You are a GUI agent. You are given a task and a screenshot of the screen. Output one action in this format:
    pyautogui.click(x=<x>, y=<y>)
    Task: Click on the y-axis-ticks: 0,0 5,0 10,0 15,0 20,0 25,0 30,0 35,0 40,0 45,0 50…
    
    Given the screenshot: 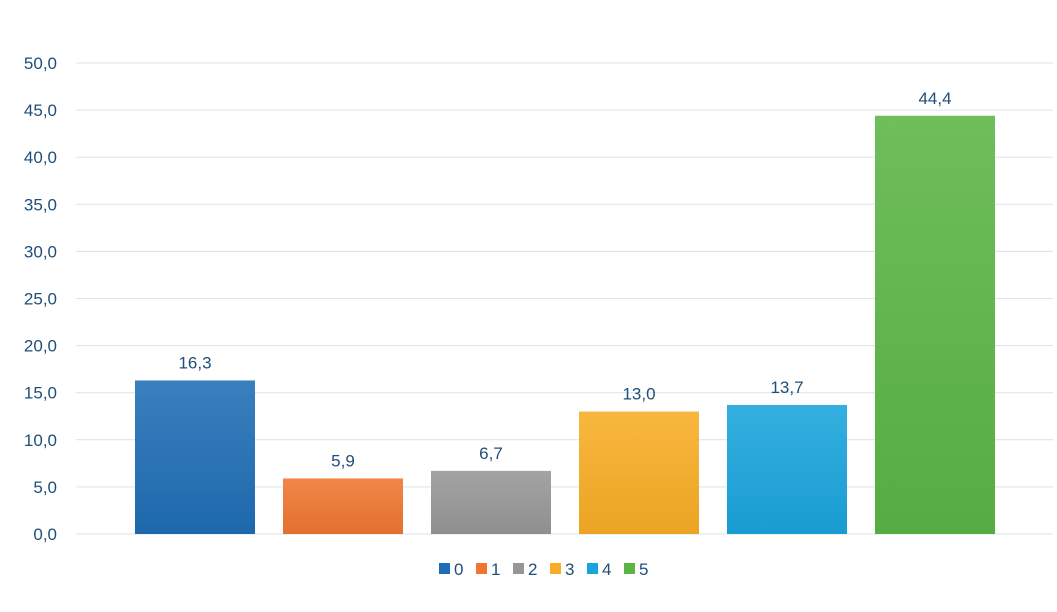 What is the action you would take?
    pyautogui.click(x=40, y=299)
    